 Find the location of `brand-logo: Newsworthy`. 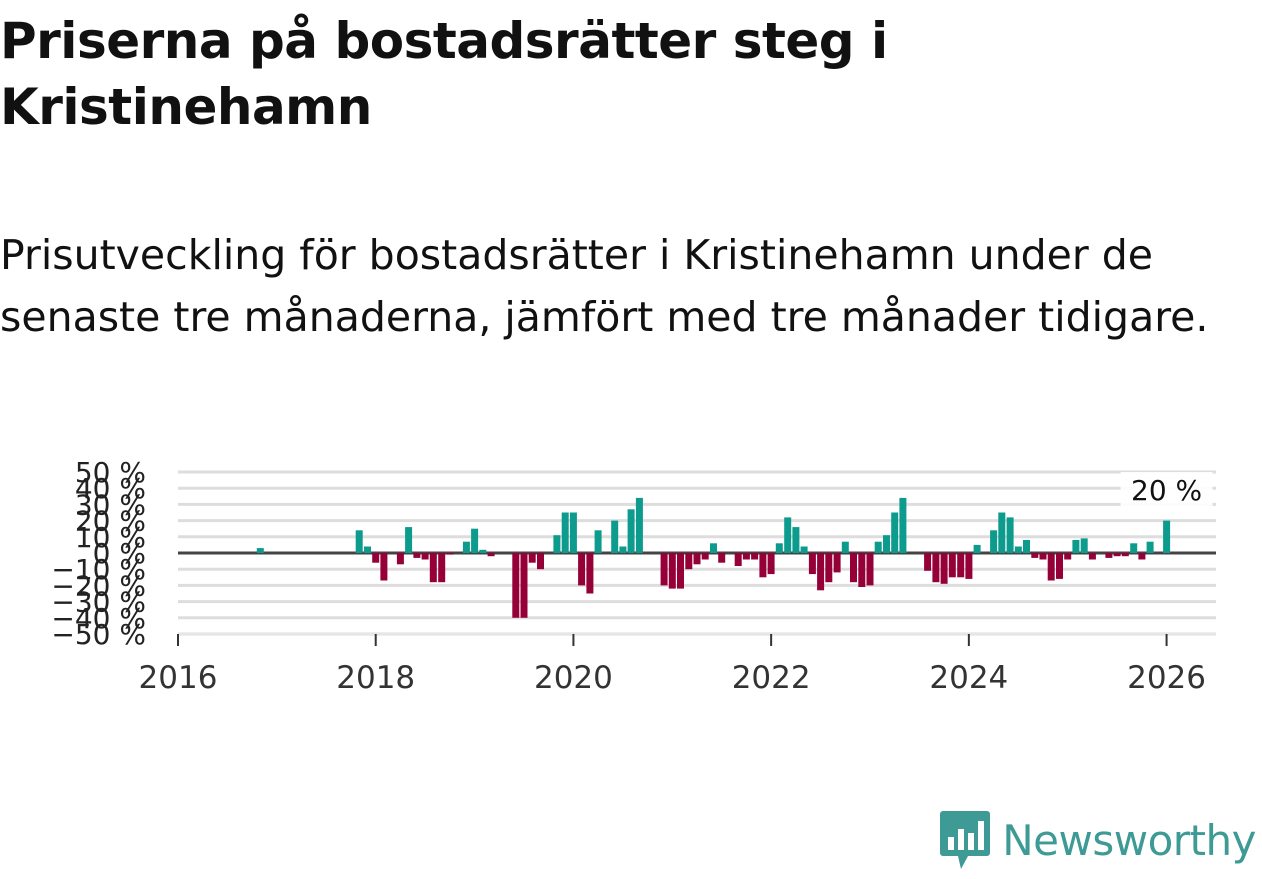

brand-logo: Newsworthy is located at coordinates (1098, 840).